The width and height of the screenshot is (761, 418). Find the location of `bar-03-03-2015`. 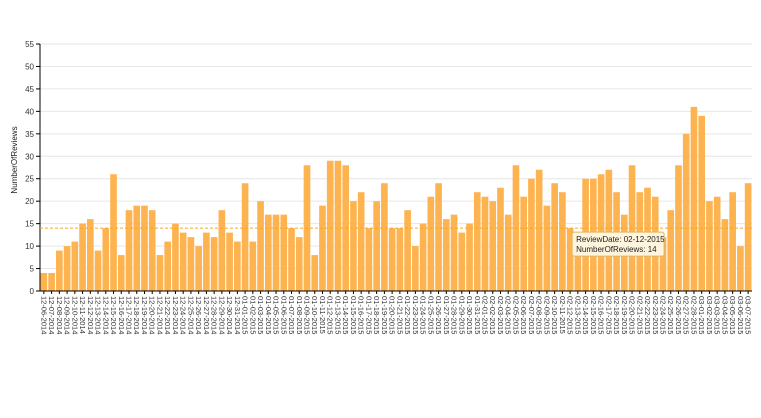

bar-03-03-2015 is located at coordinates (717, 243).